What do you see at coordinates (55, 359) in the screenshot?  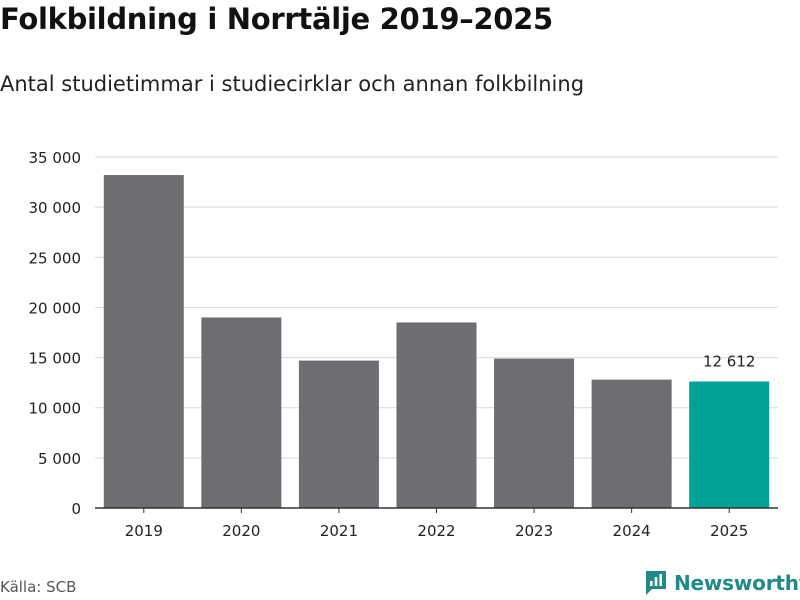 I see `y-tick-label: 15 000` at bounding box center [55, 359].